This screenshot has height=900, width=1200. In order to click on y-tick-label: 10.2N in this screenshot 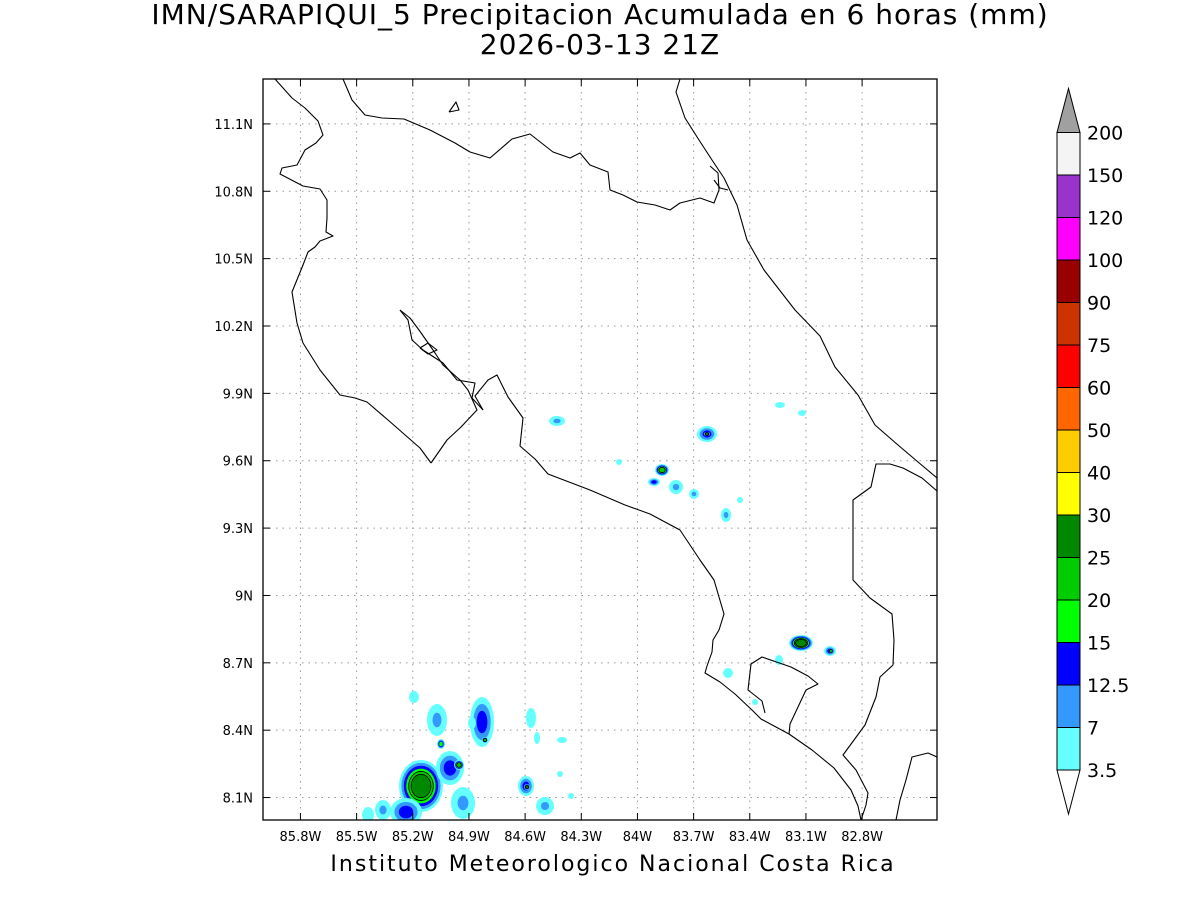, I will do `click(233, 327)`.